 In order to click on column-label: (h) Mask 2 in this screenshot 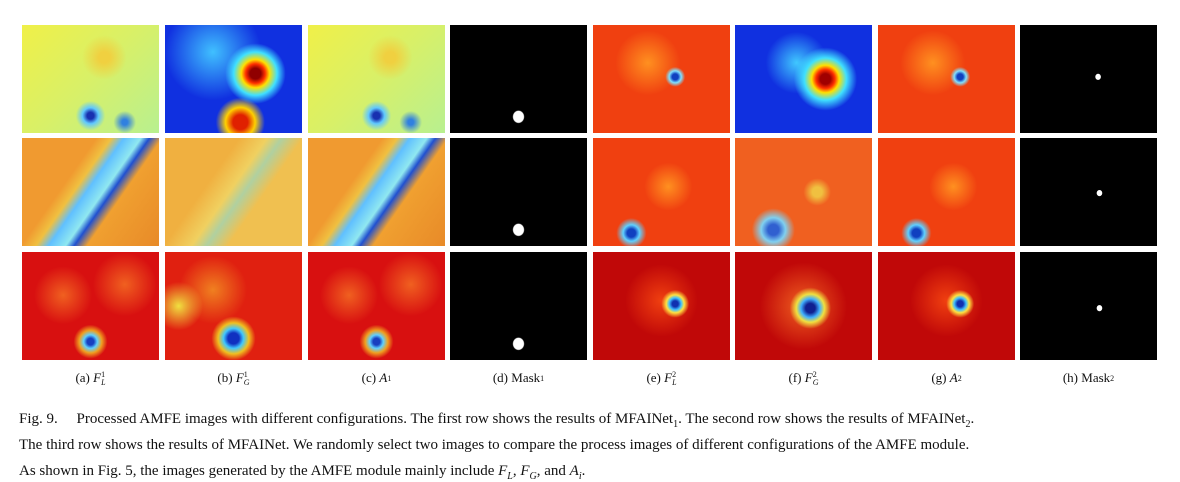, I will do `click(1088, 378)`.